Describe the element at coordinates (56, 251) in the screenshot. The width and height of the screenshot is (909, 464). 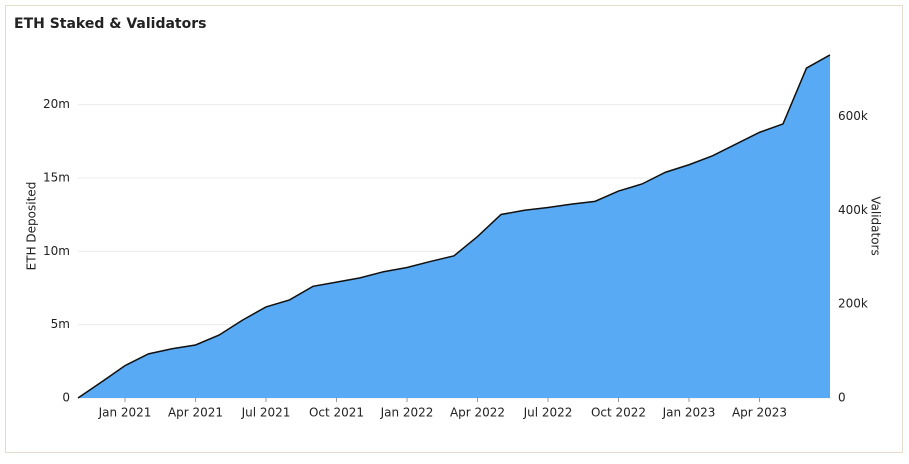
I see `y-tick-label: 10m` at that location.